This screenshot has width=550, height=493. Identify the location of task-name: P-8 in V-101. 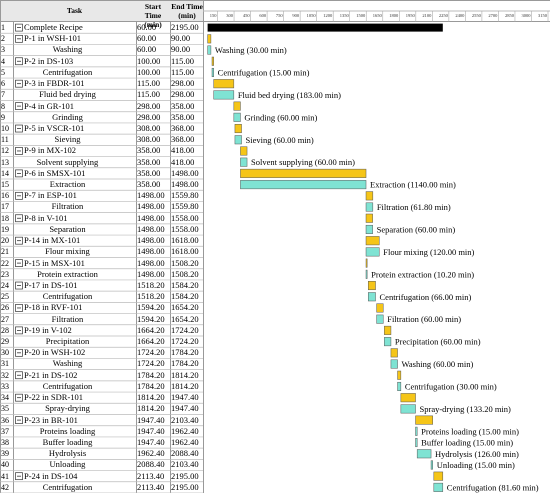
(46, 217).